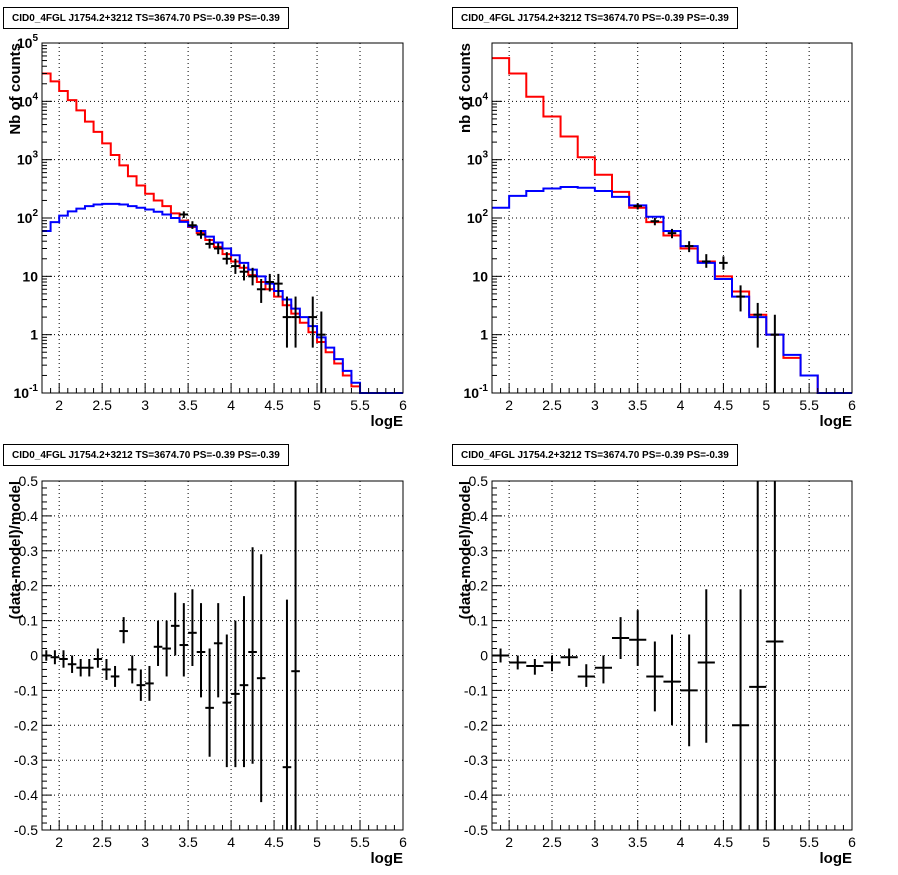 The width and height of the screenshot is (898, 875). Describe the element at coordinates (478, 100) in the screenshot. I see `y-tick-label: 10⁴` at that location.